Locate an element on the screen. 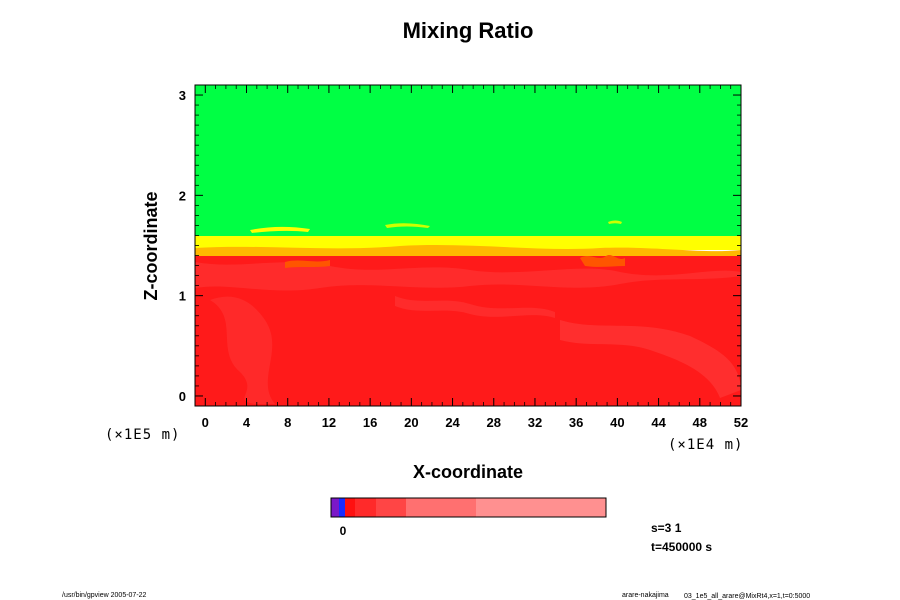 Image resolution: width=900 pixels, height=600 pixels. x-tick-label: 16 is located at coordinates (370, 422).